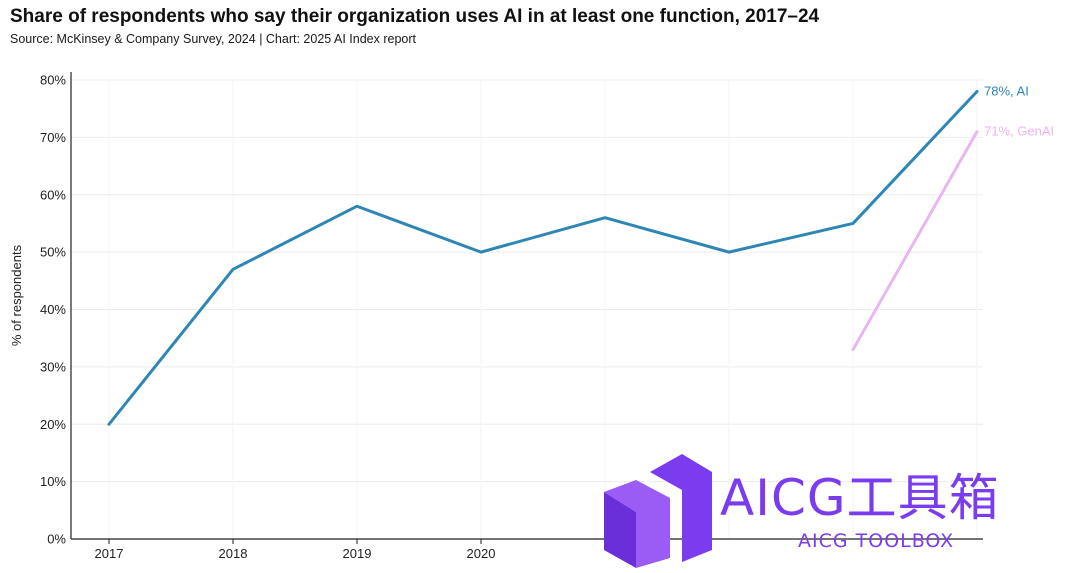 This screenshot has height=573, width=1080. Describe the element at coordinates (915, 241) in the screenshot. I see `series-line-genai` at that location.